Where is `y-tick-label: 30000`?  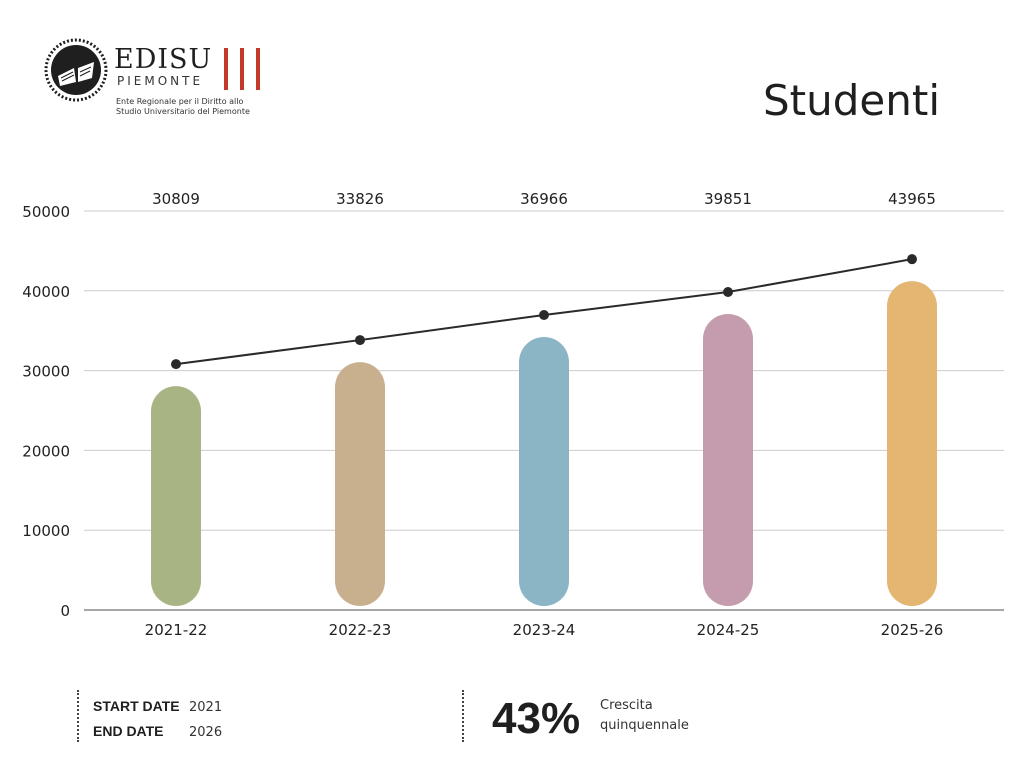
y-tick-label: 30000 is located at coordinates (46, 372).